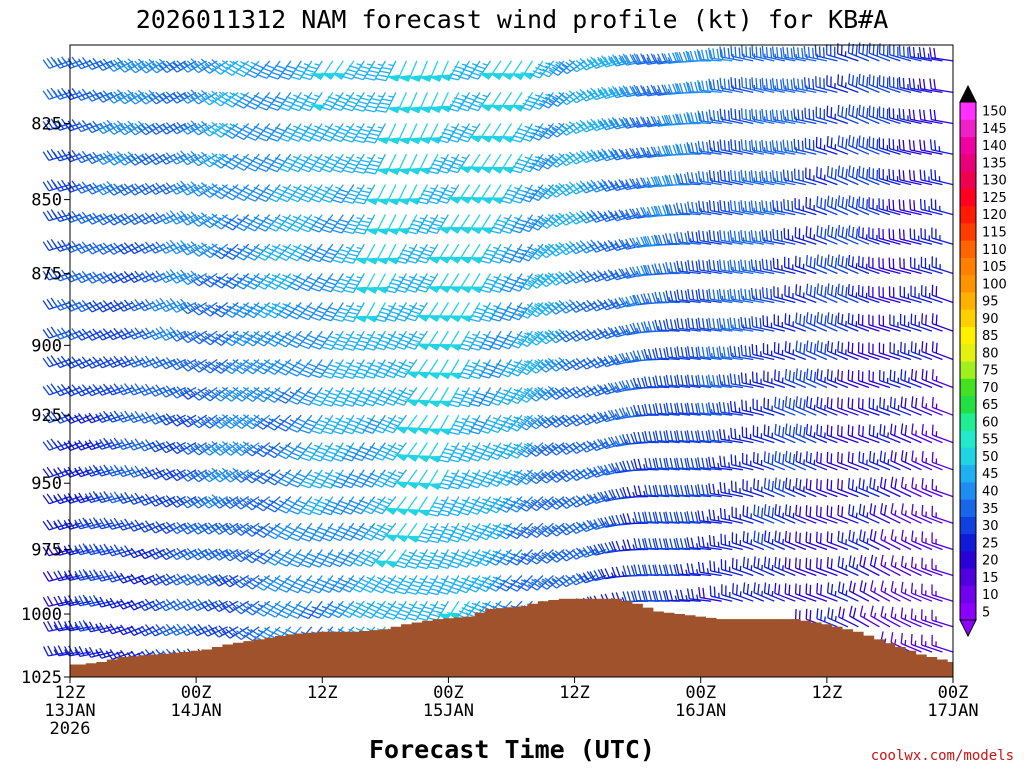  Describe the element at coordinates (994, 129) in the screenshot. I see `colorbar-label: 145` at that location.